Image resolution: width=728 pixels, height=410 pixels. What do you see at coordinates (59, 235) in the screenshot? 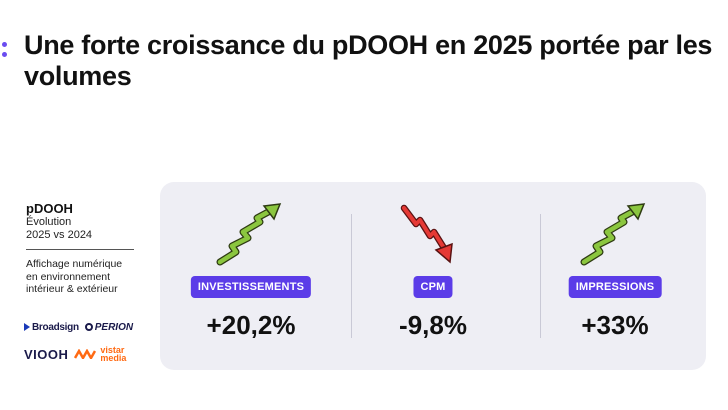
I see `sidebar-subtitle-line2: 2025 vs 2024` at bounding box center [59, 235].